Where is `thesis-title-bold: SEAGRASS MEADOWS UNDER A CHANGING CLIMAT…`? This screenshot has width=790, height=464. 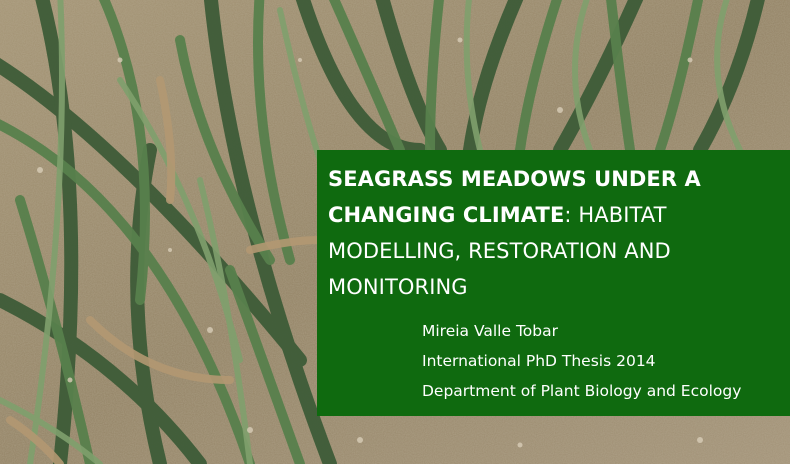
thesis-title-bold: SEAGRASS MEADOWS UNDER A CHANGING CLIMAT… is located at coordinates (514, 197).